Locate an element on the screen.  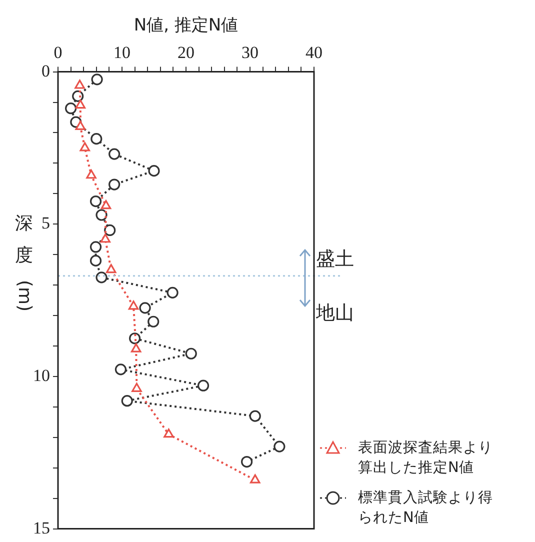
legend-label: 標準貫入試験より得られたN値 is located at coordinates (426, 508).